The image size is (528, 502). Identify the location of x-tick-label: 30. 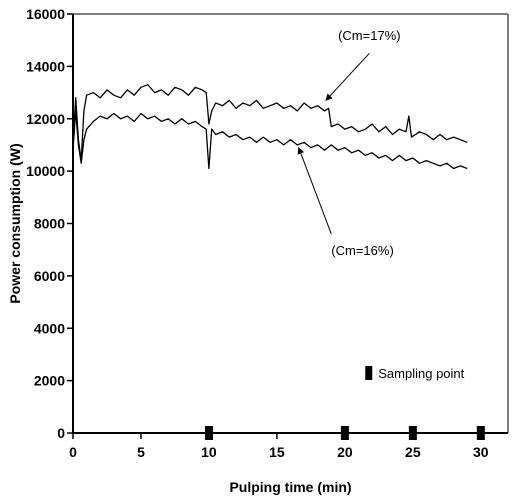
(481, 452).